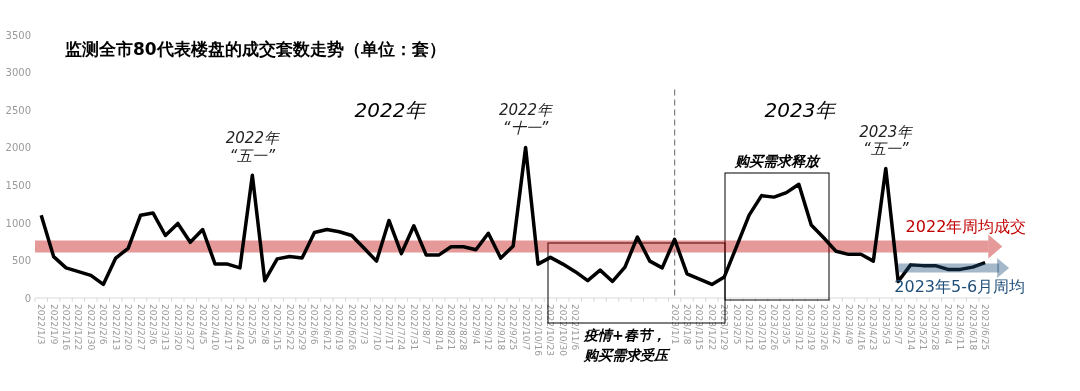 This screenshot has width=1080, height=391. I want to click on x-tick-label: 2023/1/8, so click(687, 324).